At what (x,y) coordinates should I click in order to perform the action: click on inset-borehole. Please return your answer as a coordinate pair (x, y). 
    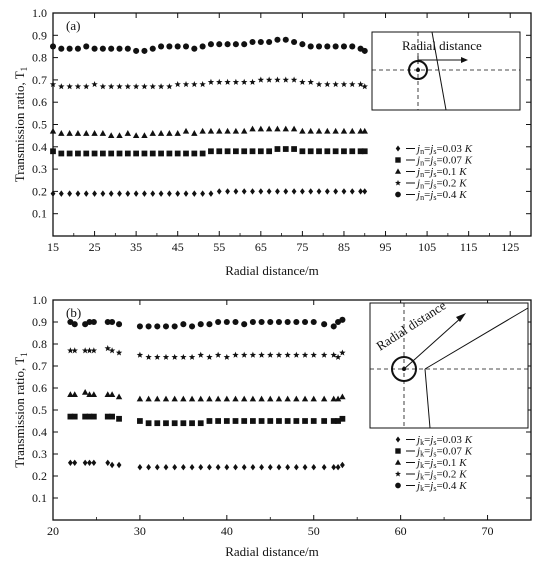
    Looking at the image, I should click on (404, 369).